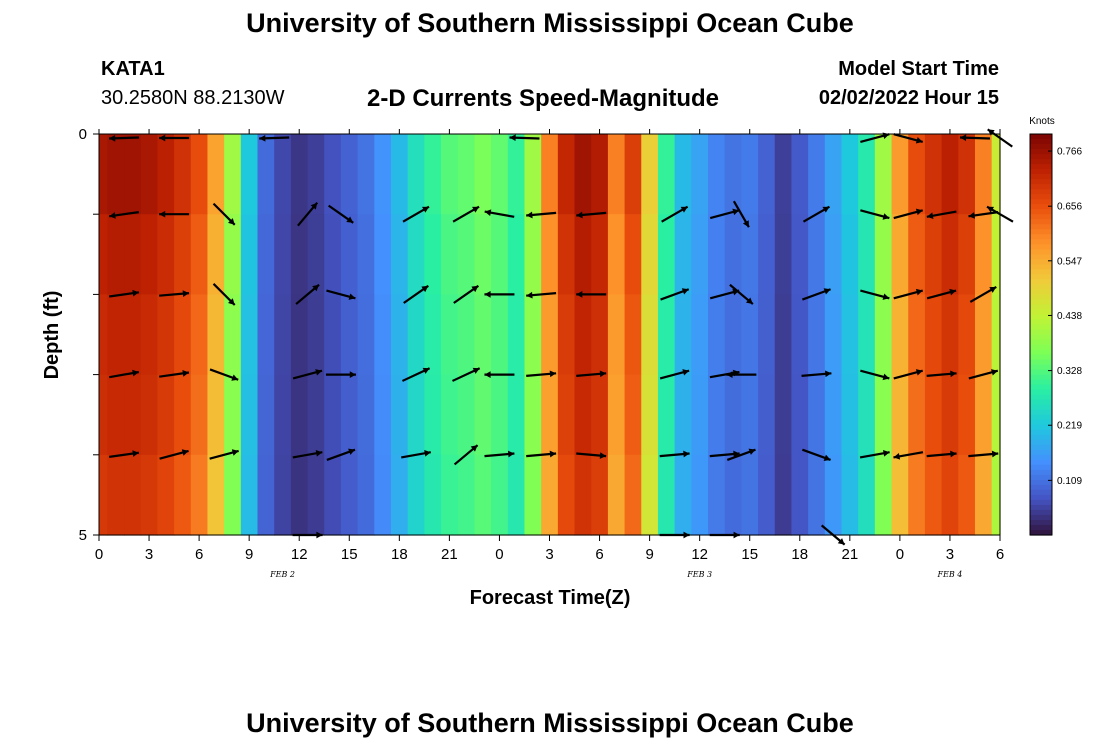 The height and width of the screenshot is (750, 1100). Describe the element at coordinates (1069, 481) in the screenshot. I see `colorbar-tick-label: 0.109` at that location.